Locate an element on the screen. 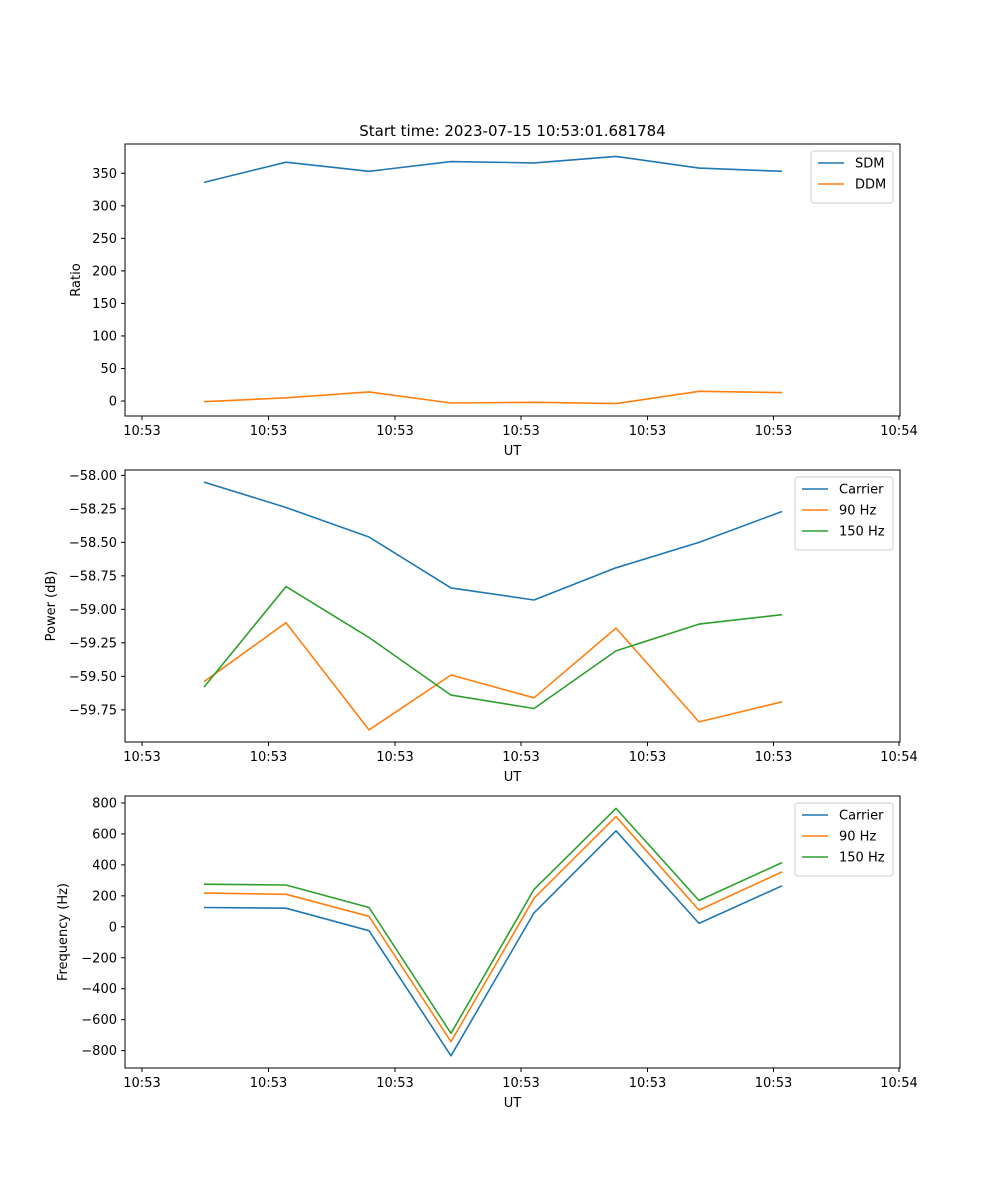 This screenshot has width=1000, height=1200. y-tick-label: −800 is located at coordinates (99, 1051).